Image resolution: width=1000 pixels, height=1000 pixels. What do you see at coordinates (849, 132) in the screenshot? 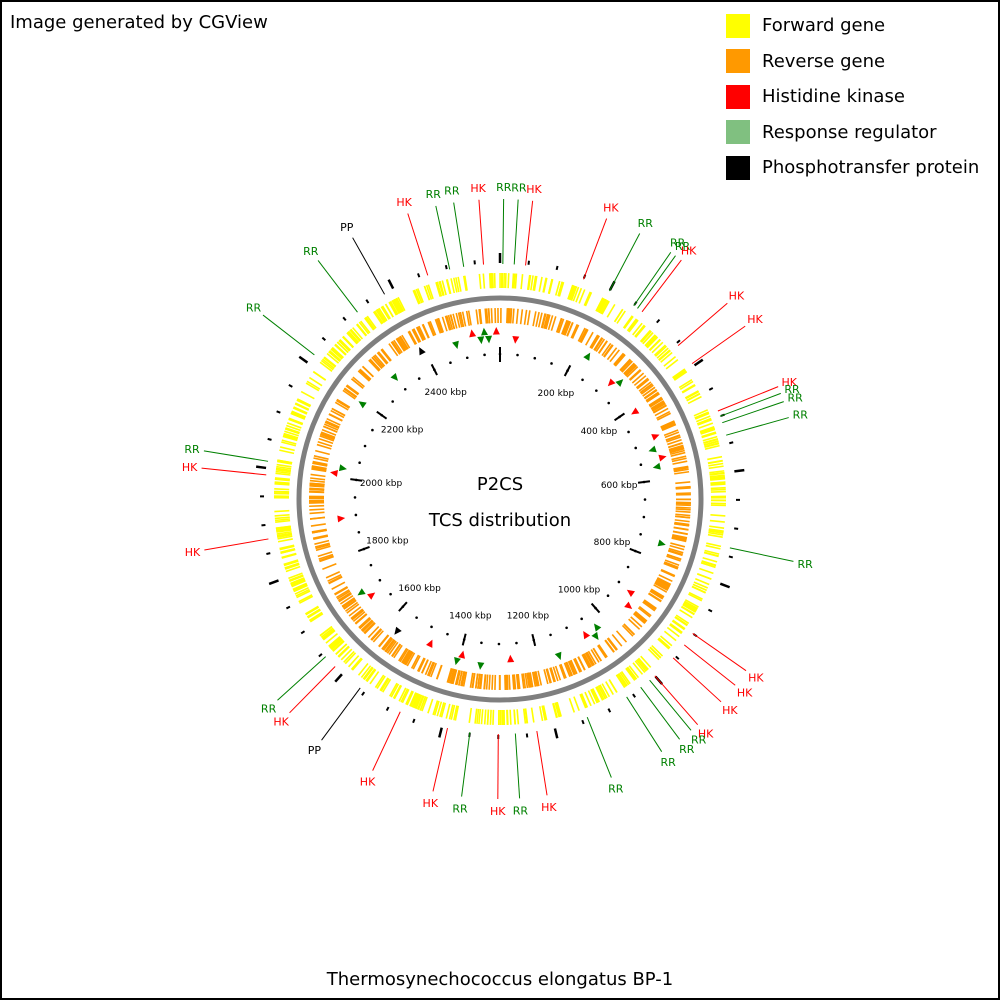
I see `legend-label: Response regulator` at bounding box center [849, 132].